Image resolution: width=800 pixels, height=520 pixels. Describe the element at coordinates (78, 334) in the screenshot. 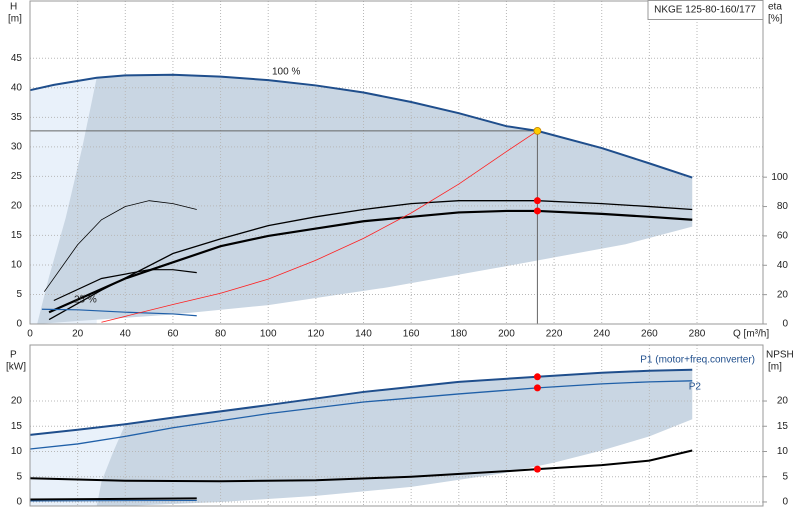

I see `x-tick-label: 20` at that location.